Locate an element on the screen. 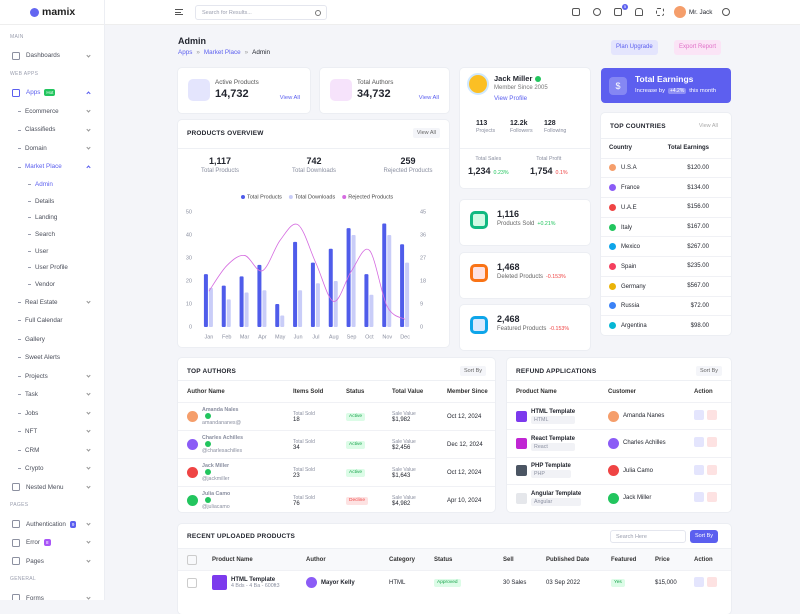 This screenshot has height=614, width=800. nav-item: Real Estate is located at coordinates (52, 302).